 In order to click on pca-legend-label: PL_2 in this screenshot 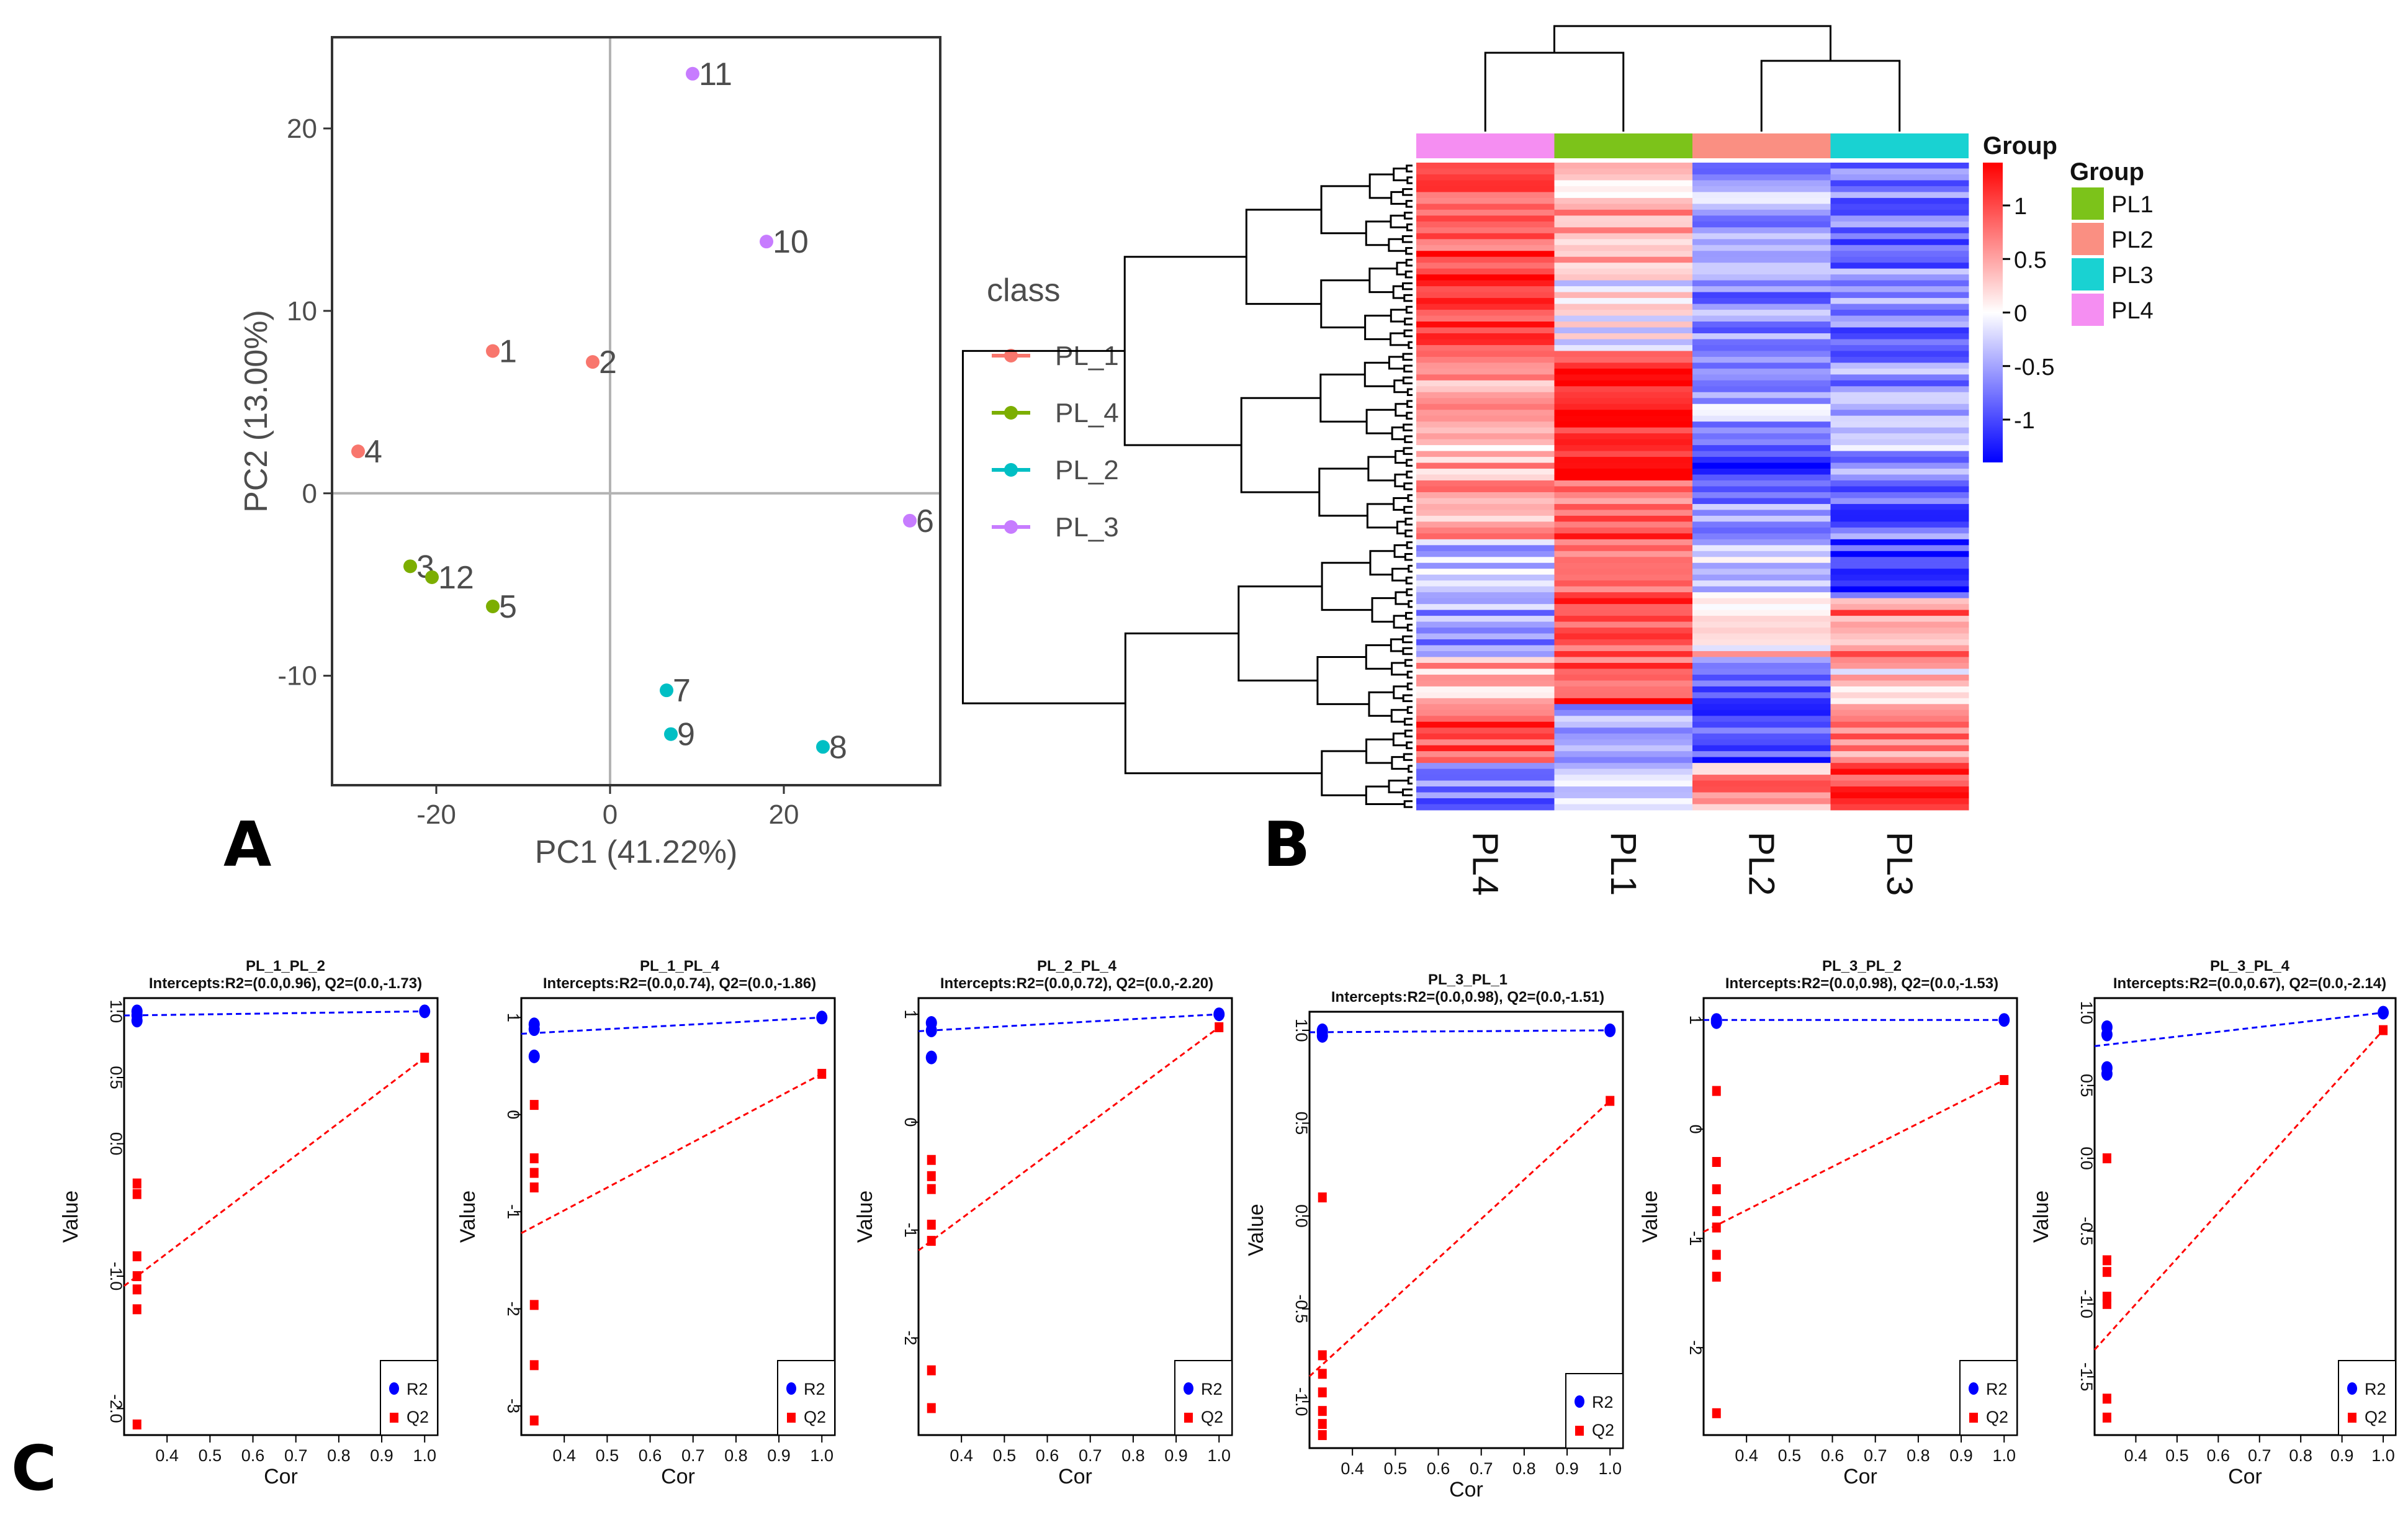, I will do `click(1087, 470)`.